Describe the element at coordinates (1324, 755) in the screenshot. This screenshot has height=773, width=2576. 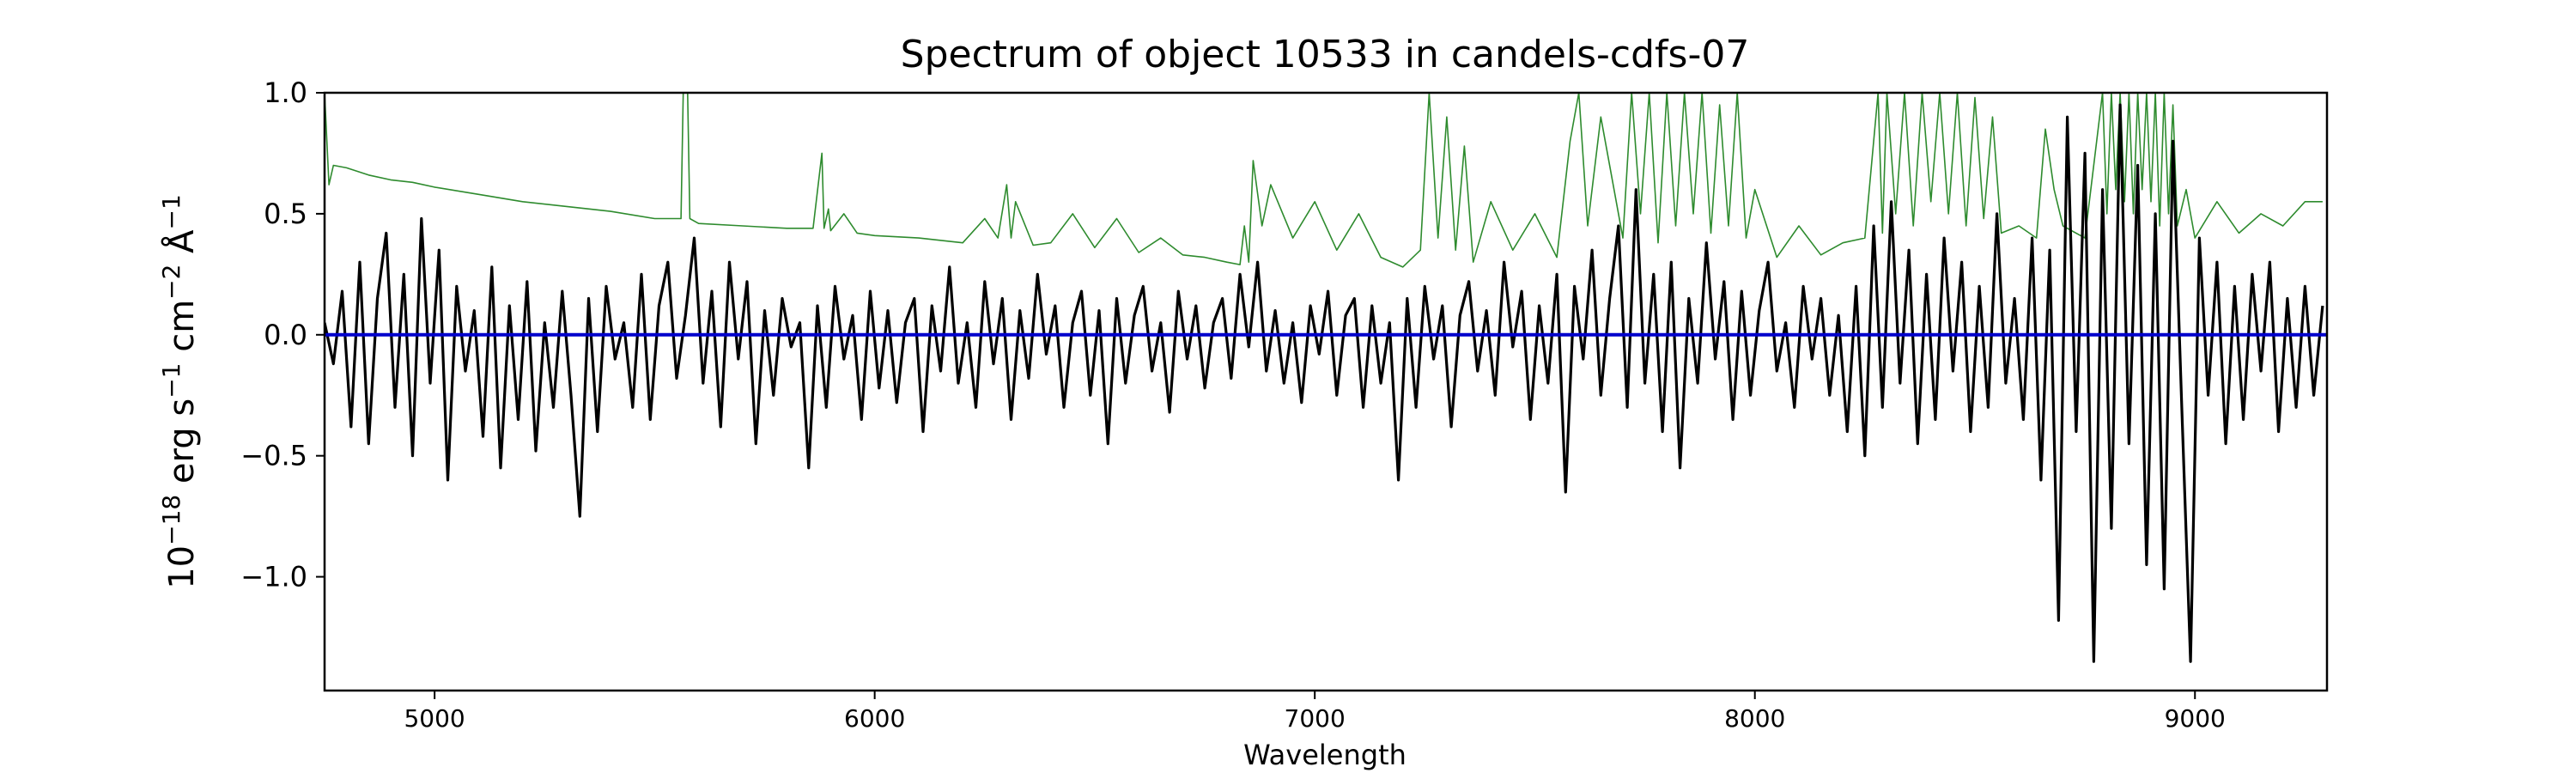
I see `x-axis-label: Wavelength` at that location.